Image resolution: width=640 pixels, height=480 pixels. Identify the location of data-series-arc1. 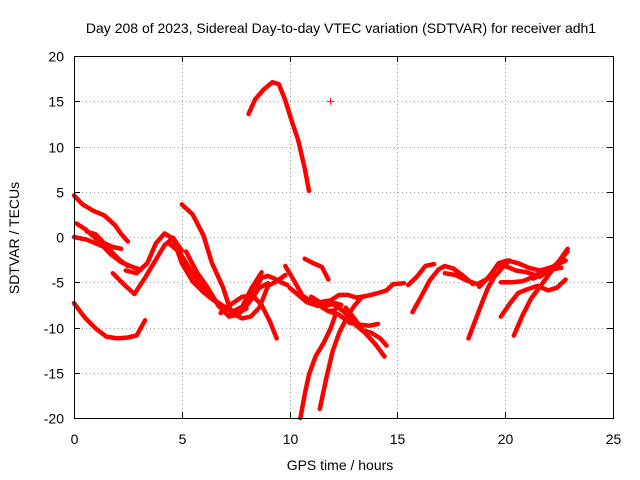
(101, 218).